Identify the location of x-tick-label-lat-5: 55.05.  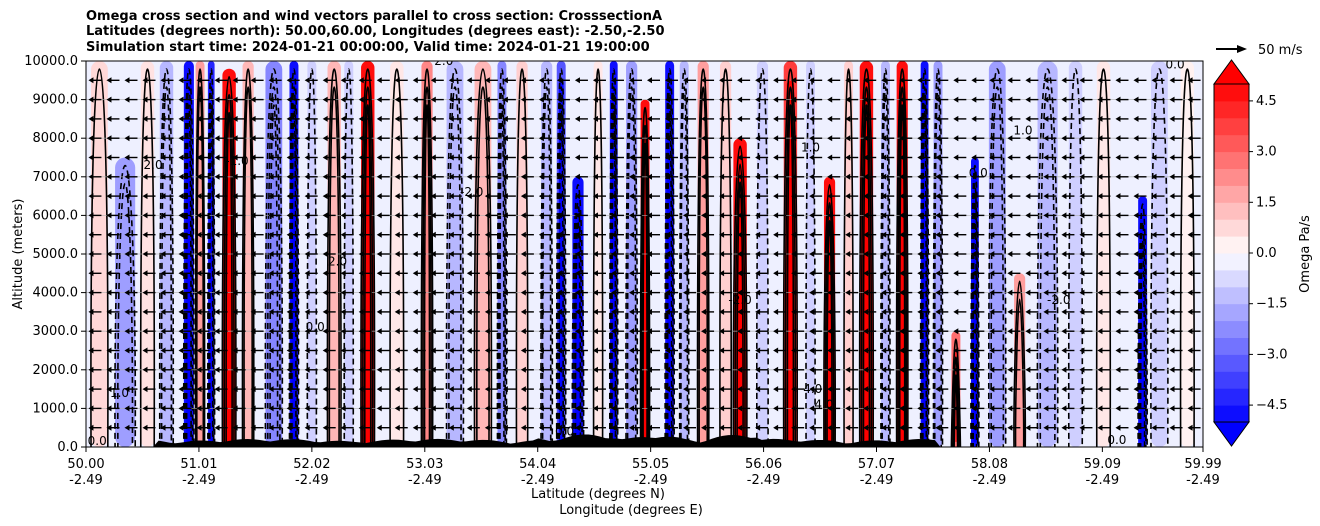
(650, 464).